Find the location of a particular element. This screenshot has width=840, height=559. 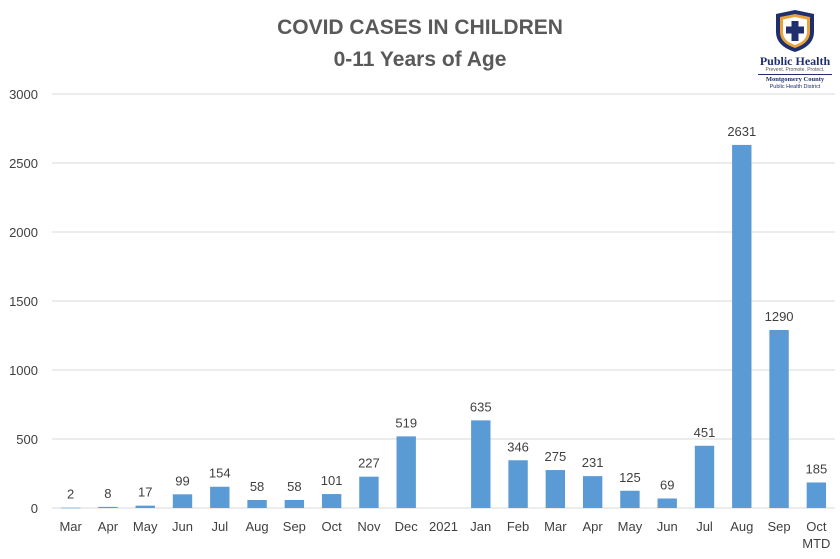

x-tick-label: MTD is located at coordinates (816, 543).